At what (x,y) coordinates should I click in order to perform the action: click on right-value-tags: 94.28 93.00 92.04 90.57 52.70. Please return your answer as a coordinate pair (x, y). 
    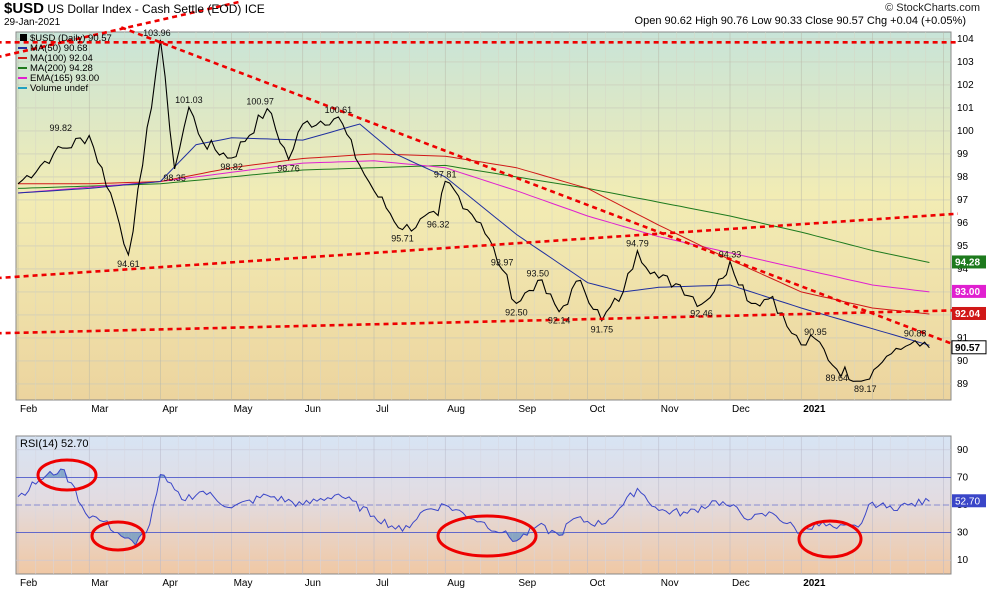
    Looking at the image, I should click on (969, 381).